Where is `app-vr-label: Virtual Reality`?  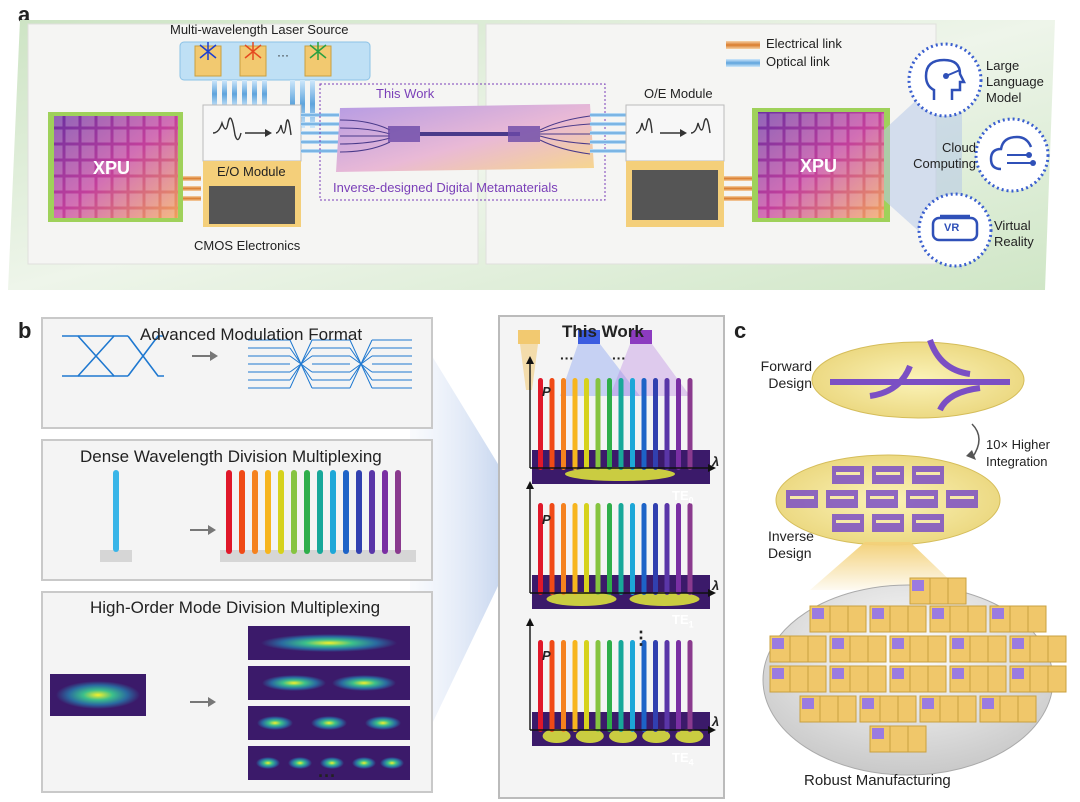 app-vr-label: Virtual Reality is located at coordinates (1014, 233).